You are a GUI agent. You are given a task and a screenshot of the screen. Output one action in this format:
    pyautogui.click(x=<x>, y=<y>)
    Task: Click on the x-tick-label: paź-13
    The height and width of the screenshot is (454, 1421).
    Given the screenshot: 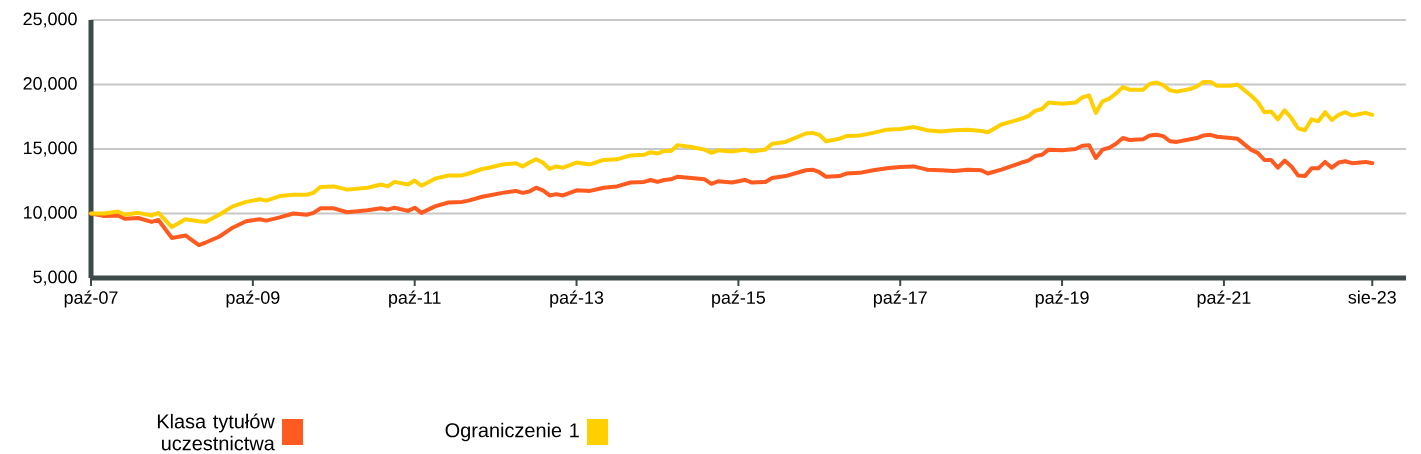 What is the action you would take?
    pyautogui.click(x=577, y=299)
    